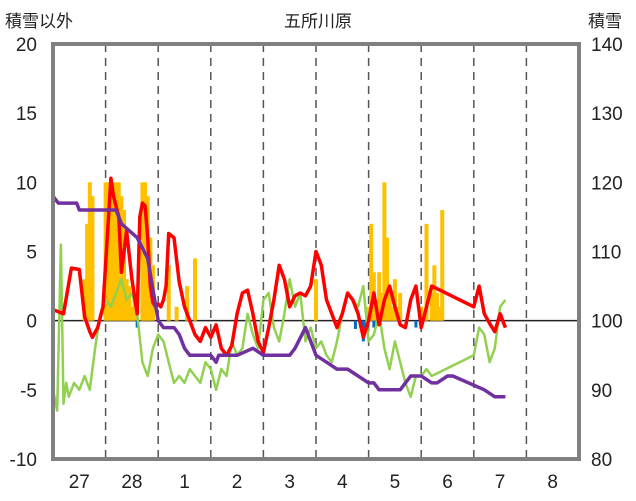 The image size is (636, 501). I want to click on chart-title-group: 五所川原, so click(318, 22).